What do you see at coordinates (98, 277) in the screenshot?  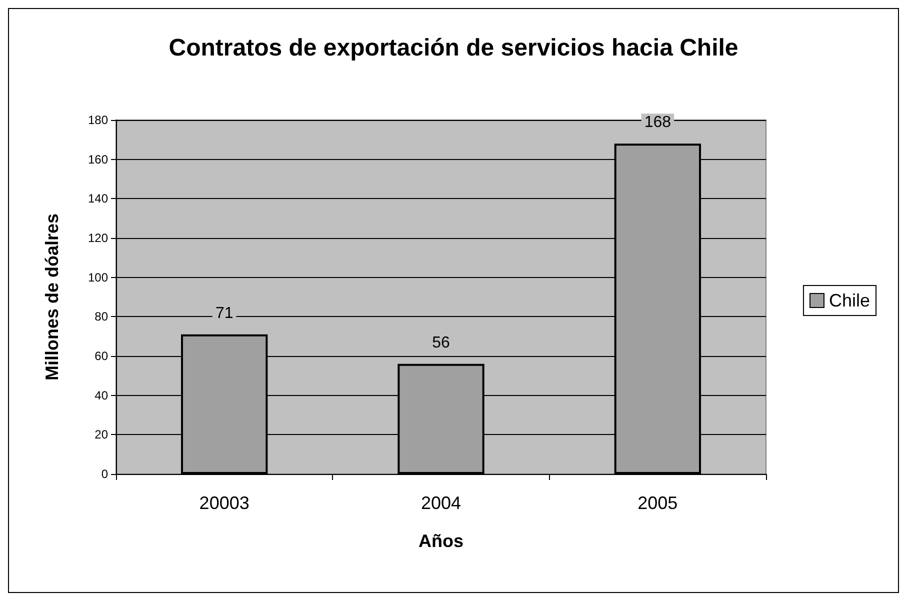 I see `y-tick-label: 100` at bounding box center [98, 277].